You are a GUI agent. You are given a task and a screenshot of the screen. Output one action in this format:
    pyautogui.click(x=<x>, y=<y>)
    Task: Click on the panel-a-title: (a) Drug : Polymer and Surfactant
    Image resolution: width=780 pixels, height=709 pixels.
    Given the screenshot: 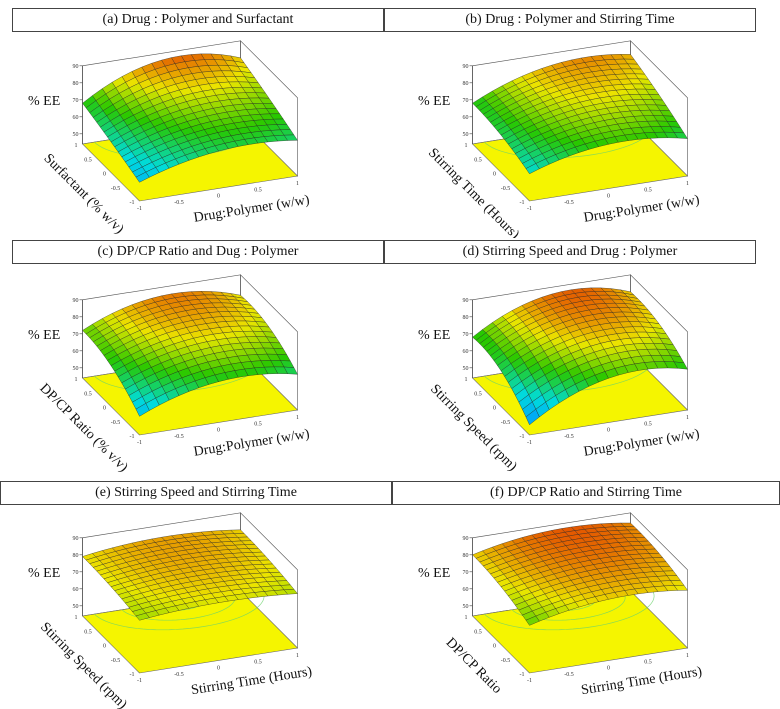 What is the action you would take?
    pyautogui.click(x=198, y=20)
    